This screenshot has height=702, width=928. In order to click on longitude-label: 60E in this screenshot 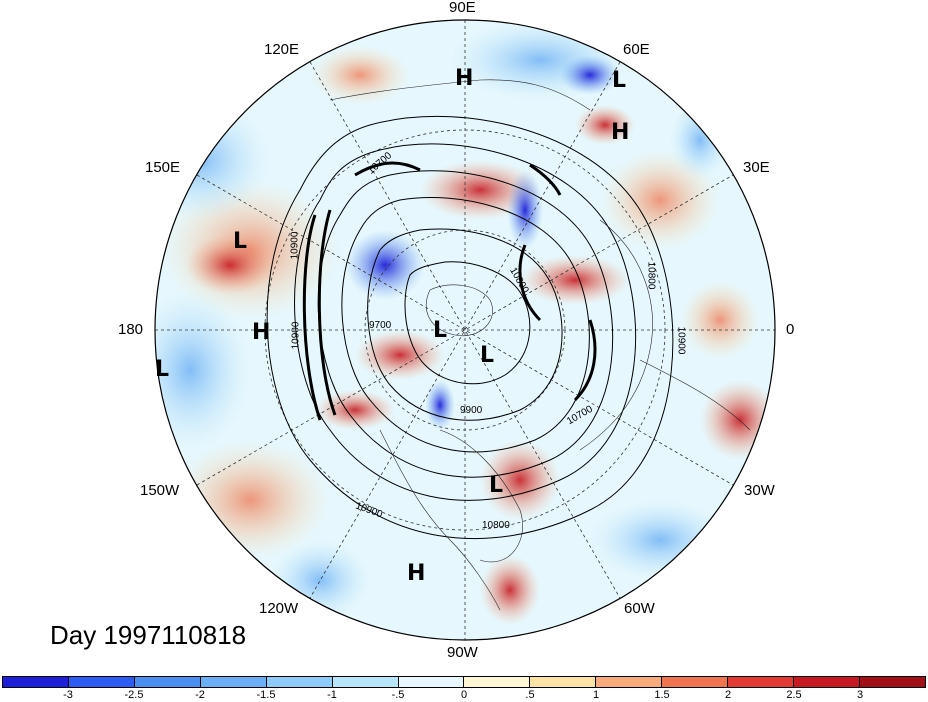, I will do `click(636, 49)`.